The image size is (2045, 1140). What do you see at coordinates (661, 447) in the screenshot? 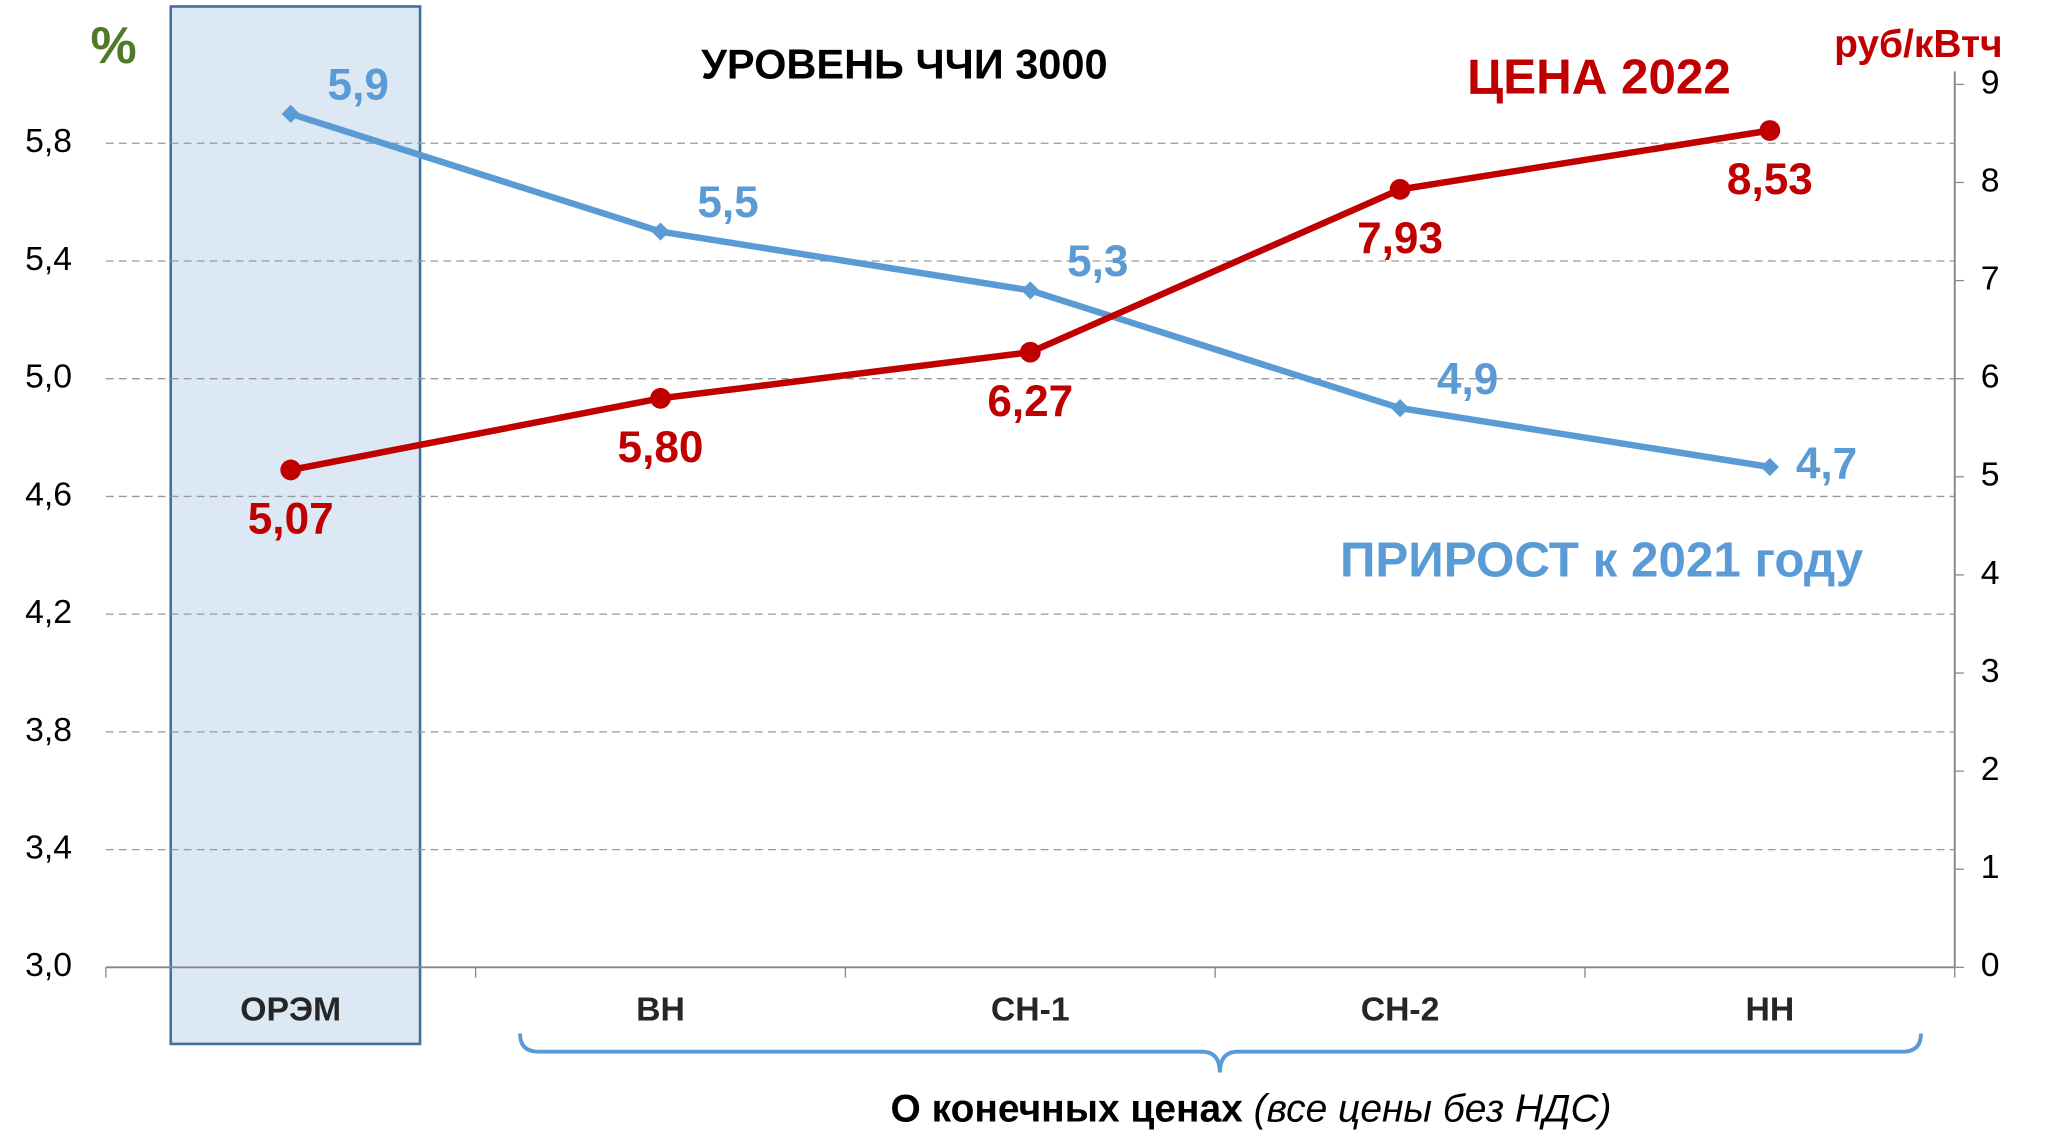
I see `data-label: 5,80` at bounding box center [661, 447].